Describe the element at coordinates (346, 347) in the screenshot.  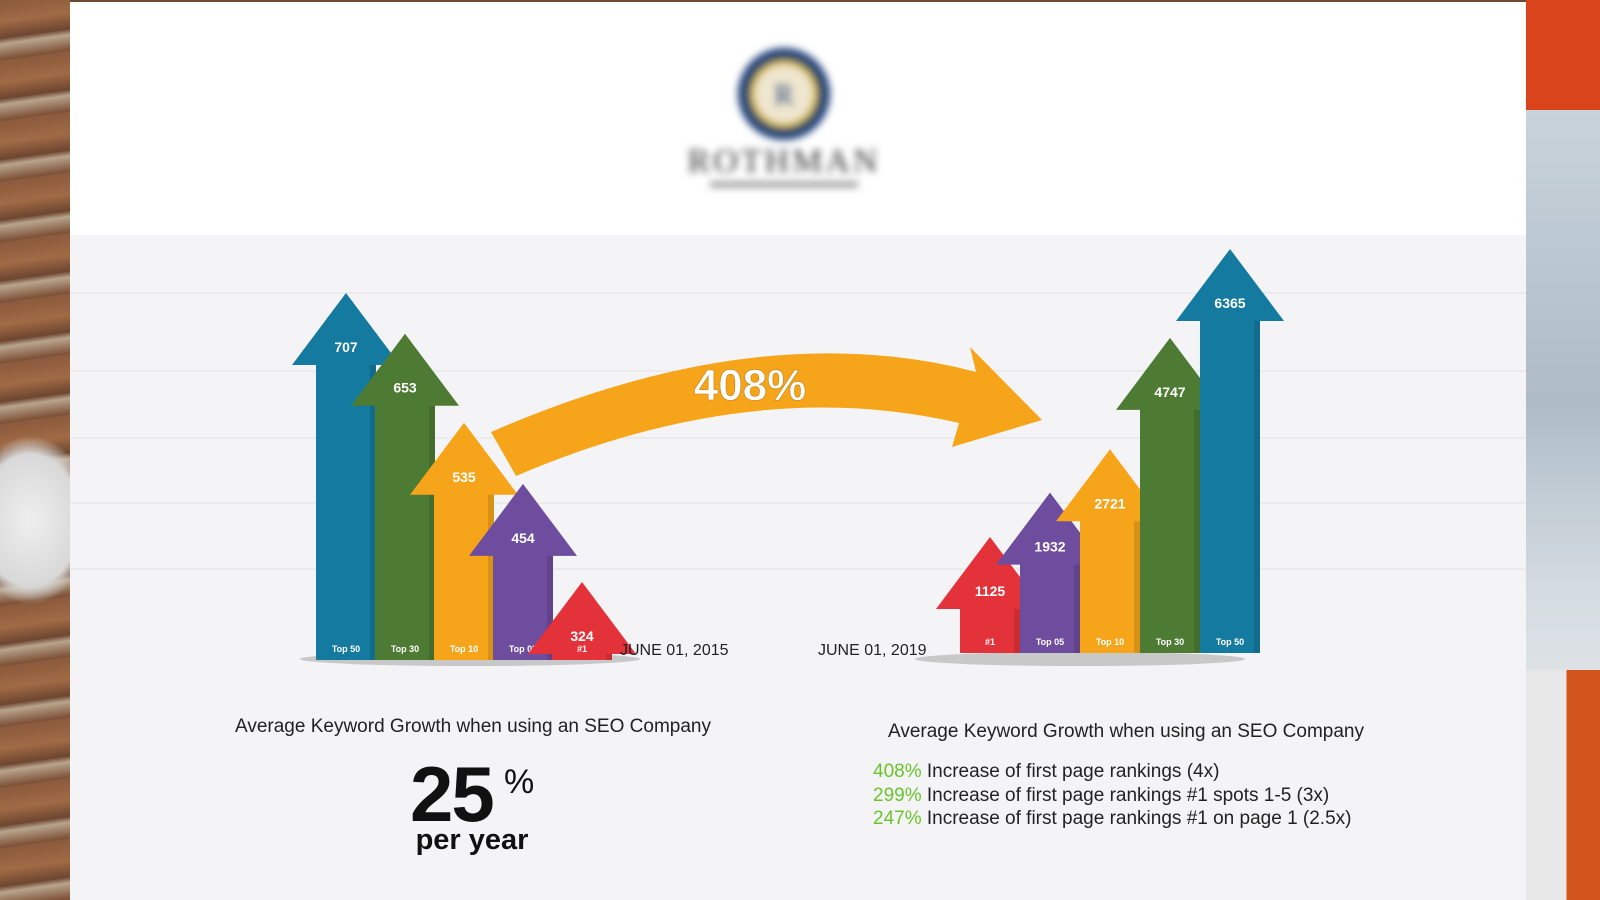
I see `bar-value-label: 707` at that location.